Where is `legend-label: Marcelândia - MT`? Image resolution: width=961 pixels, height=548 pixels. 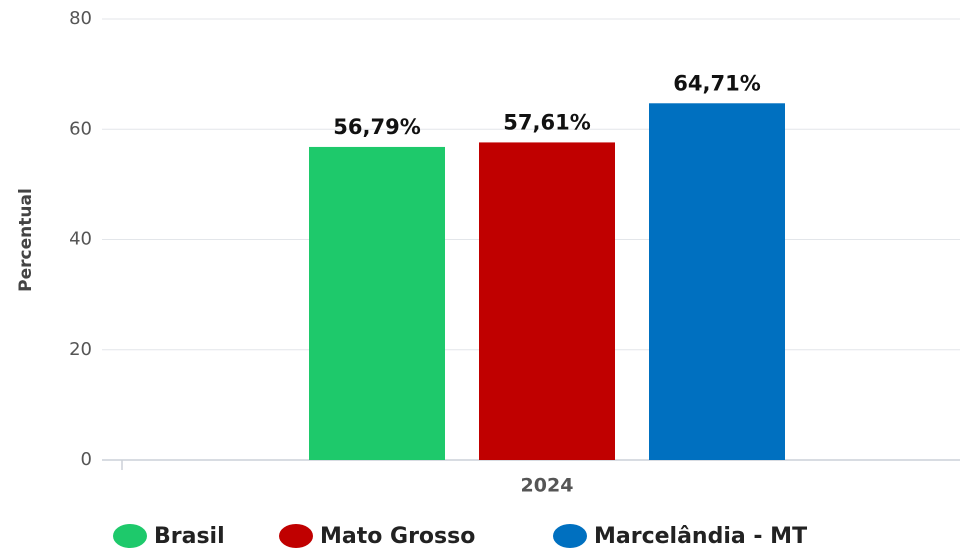 legend-label: Marcelândia - MT is located at coordinates (700, 536).